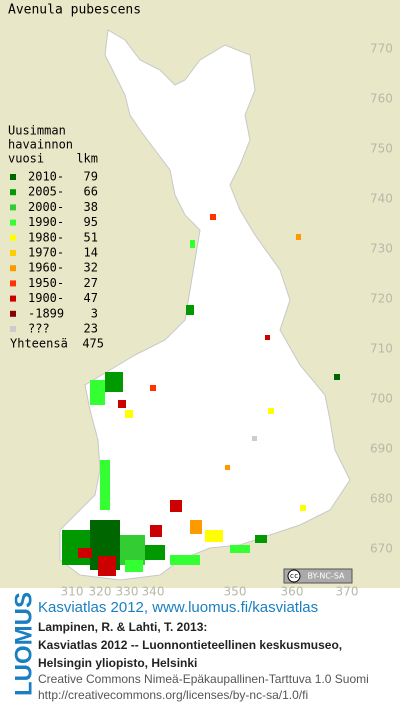  What do you see at coordinates (381, 449) in the screenshot?
I see `northing-label: 690` at bounding box center [381, 449].